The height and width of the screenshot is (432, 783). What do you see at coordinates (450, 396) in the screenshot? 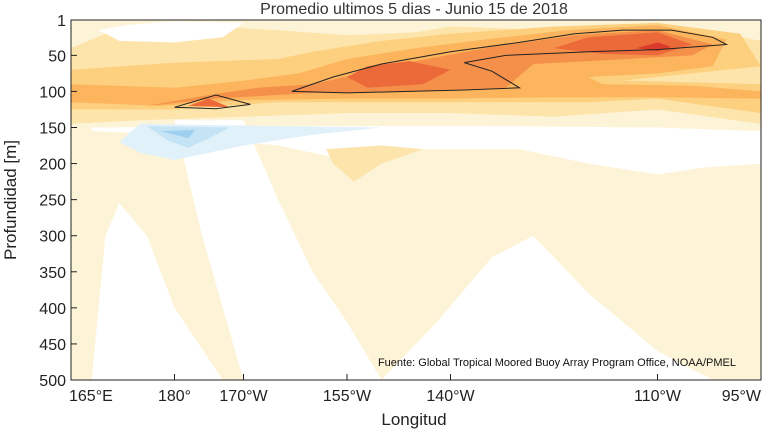
I see `x-tick-label-4: 140°W` at bounding box center [450, 396].